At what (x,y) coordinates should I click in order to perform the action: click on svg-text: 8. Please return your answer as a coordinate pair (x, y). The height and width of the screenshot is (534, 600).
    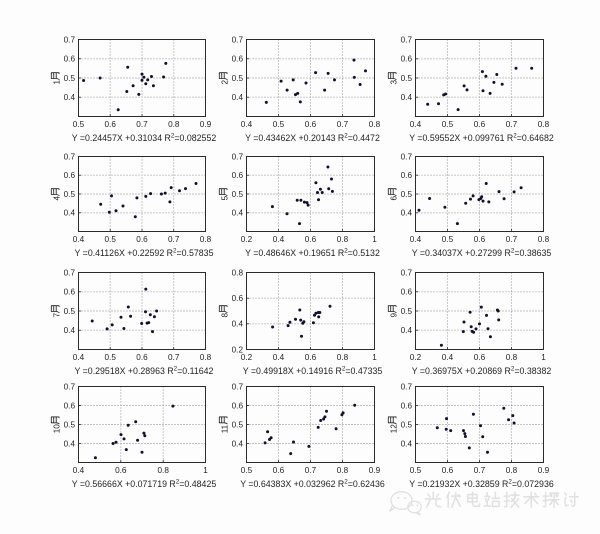
    Looking at the image, I should click on (224, 315).